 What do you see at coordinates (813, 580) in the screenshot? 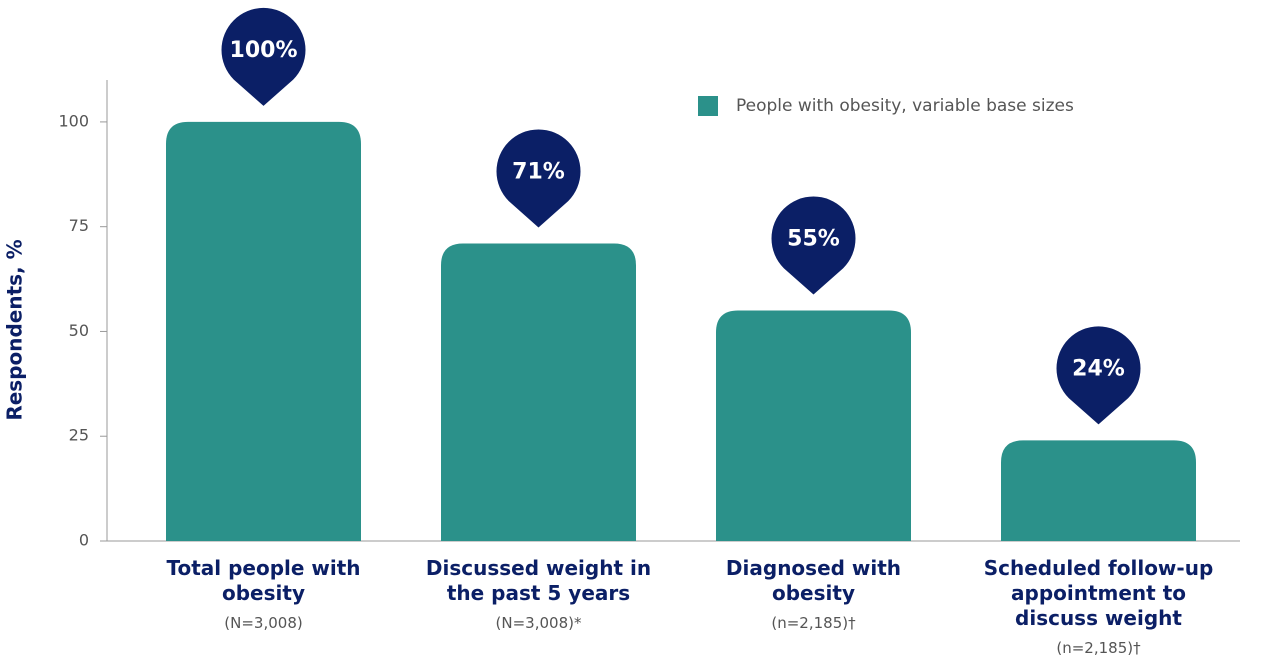
I see `x-tick-label: Diagnosed with obesity` at bounding box center [813, 580].